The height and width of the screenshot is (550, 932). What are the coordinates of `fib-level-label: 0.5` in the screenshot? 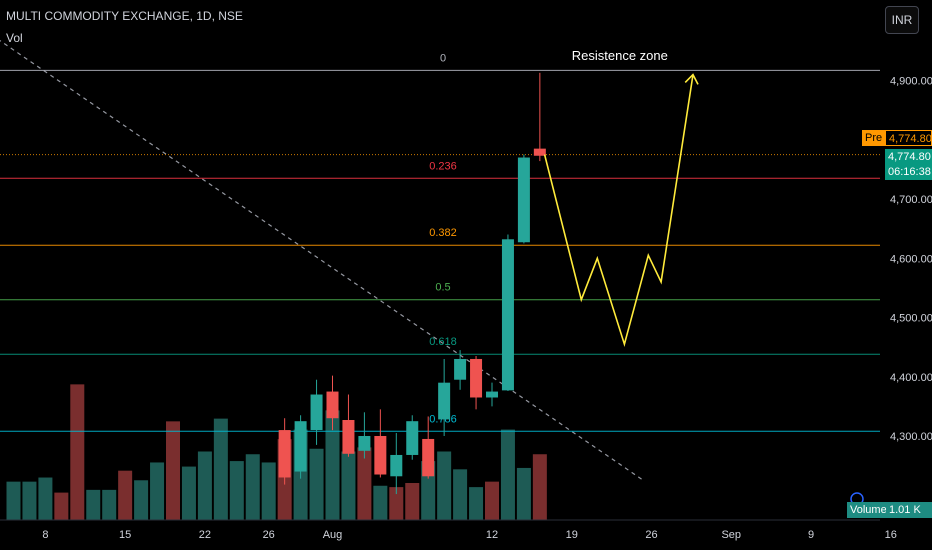 It's located at (442, 288).